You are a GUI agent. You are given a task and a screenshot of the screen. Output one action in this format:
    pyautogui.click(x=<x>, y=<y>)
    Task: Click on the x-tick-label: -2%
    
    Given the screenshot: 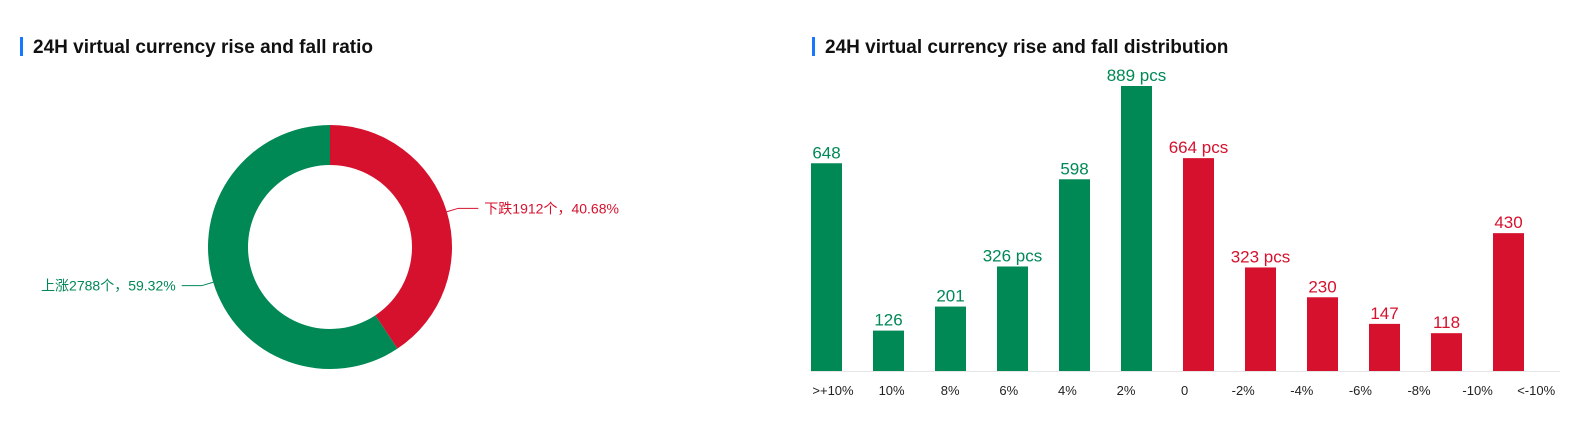 What is the action you would take?
    pyautogui.click(x=1244, y=390)
    